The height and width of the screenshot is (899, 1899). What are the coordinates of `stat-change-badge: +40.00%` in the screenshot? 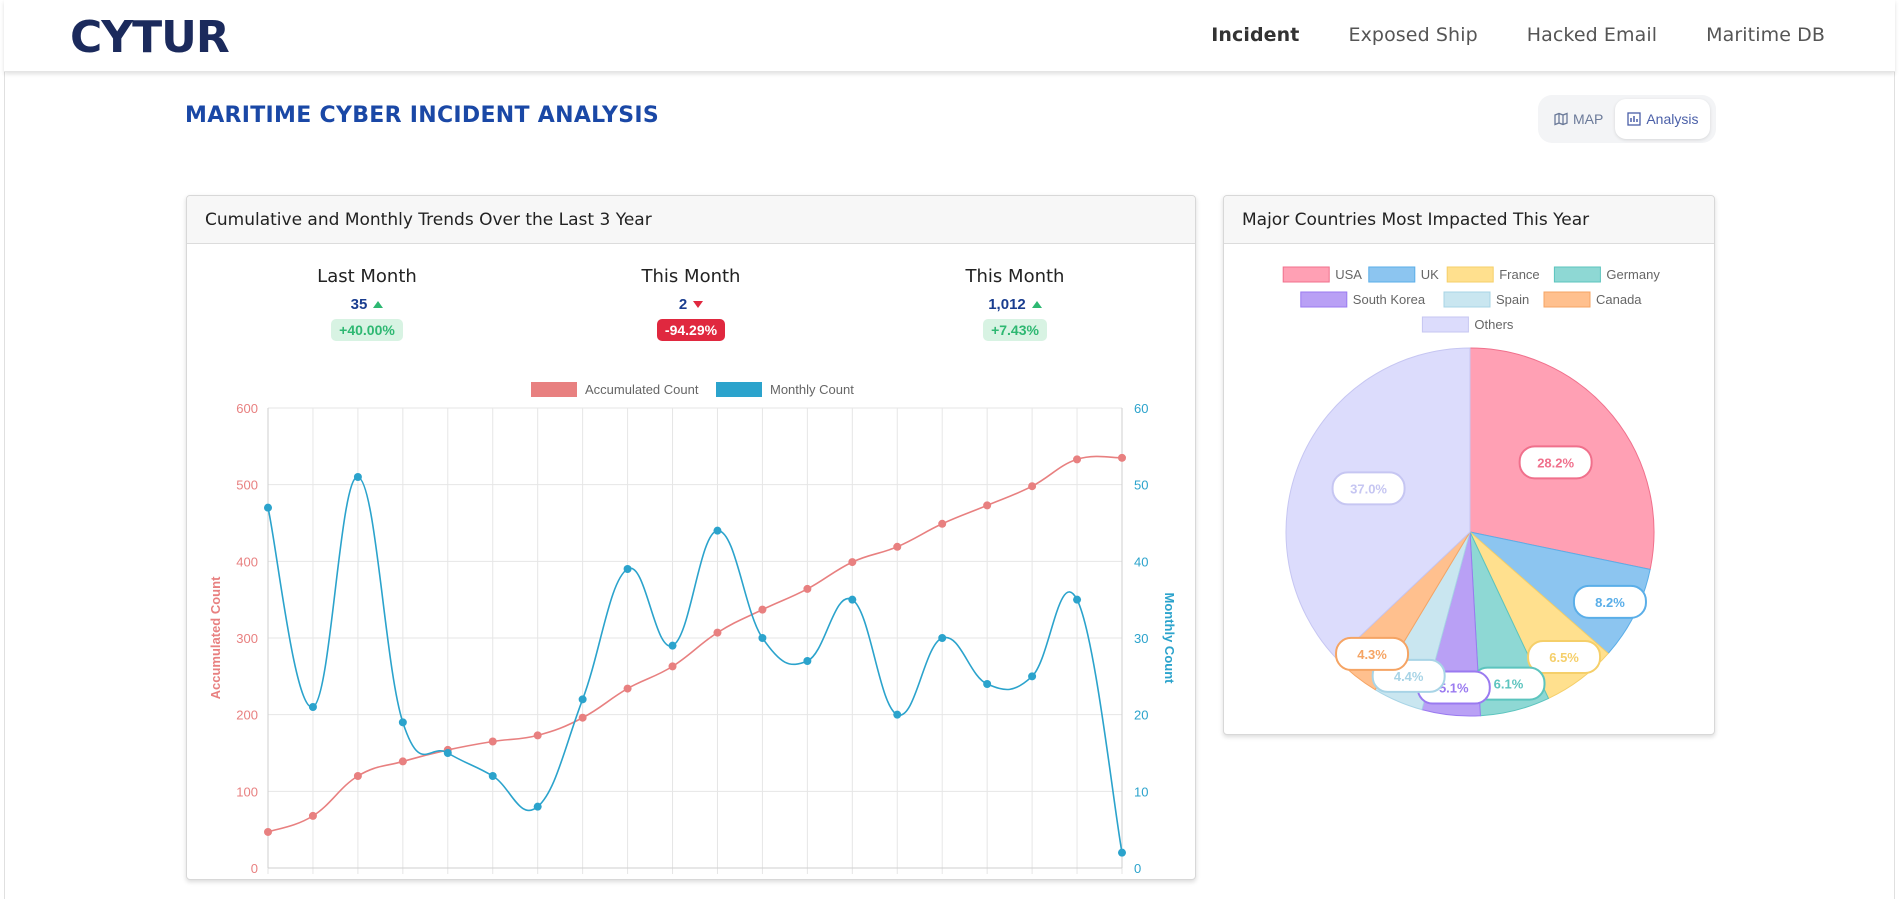 It's located at (367, 330).